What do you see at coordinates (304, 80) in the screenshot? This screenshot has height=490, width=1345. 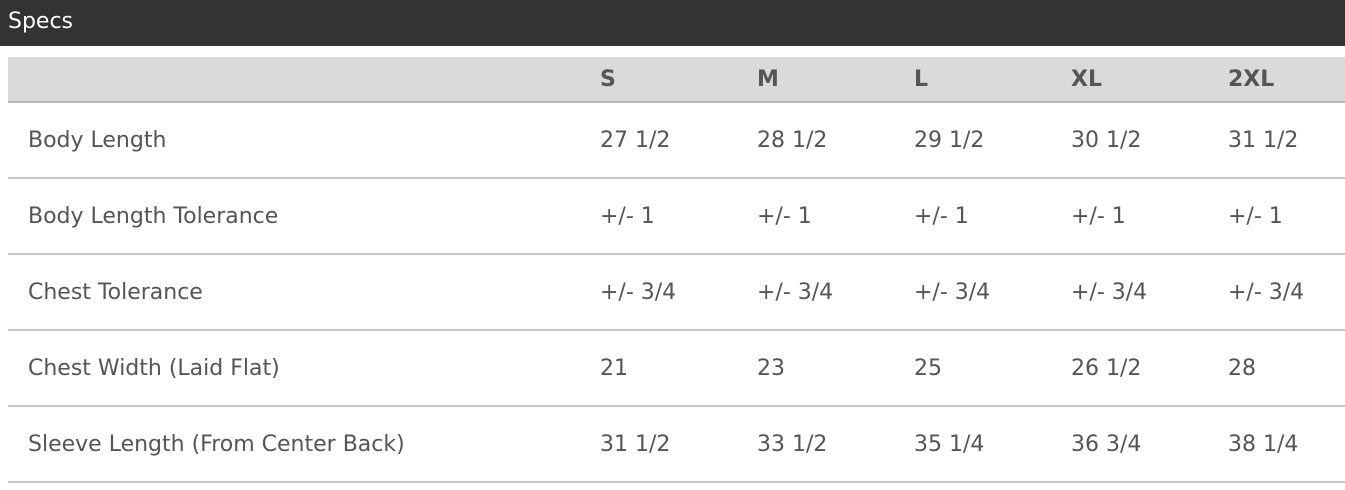 I see `column-header-empty` at bounding box center [304, 80].